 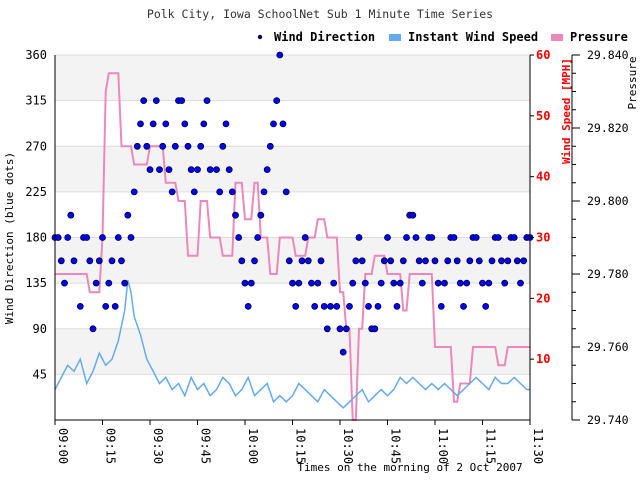 What do you see at coordinates (253, 446) in the screenshot?
I see `x-tick-label: 10:00` at bounding box center [253, 446].